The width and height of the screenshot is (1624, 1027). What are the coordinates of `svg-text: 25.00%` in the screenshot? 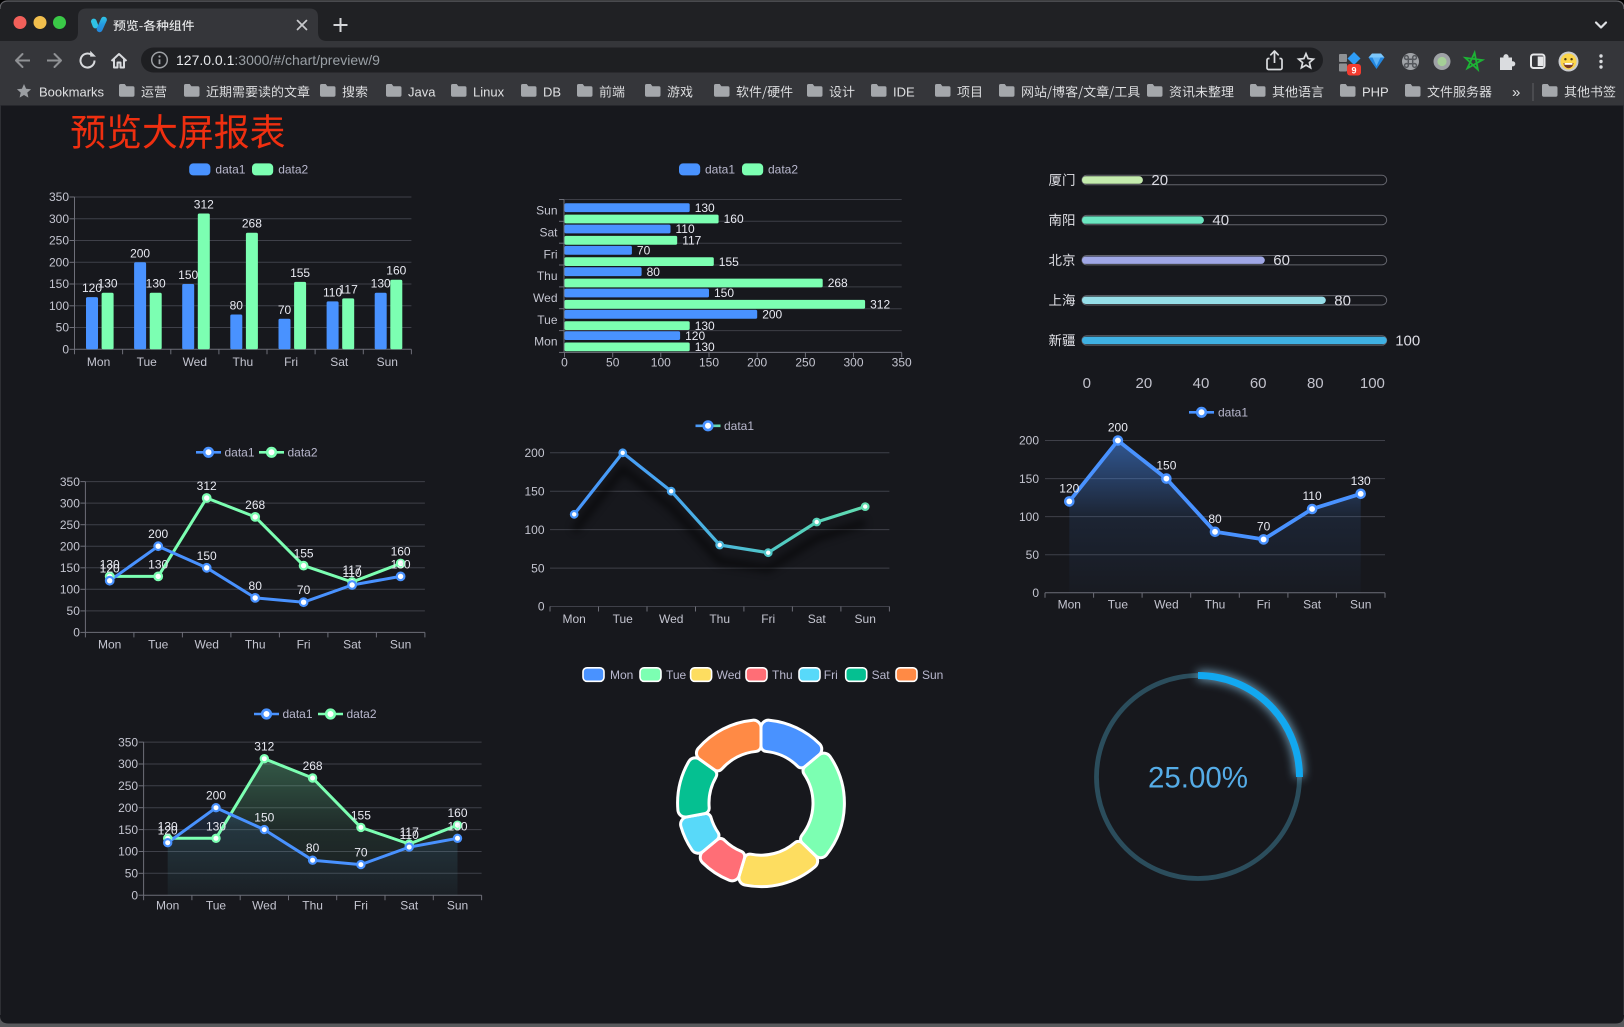 It's located at (1198, 778).